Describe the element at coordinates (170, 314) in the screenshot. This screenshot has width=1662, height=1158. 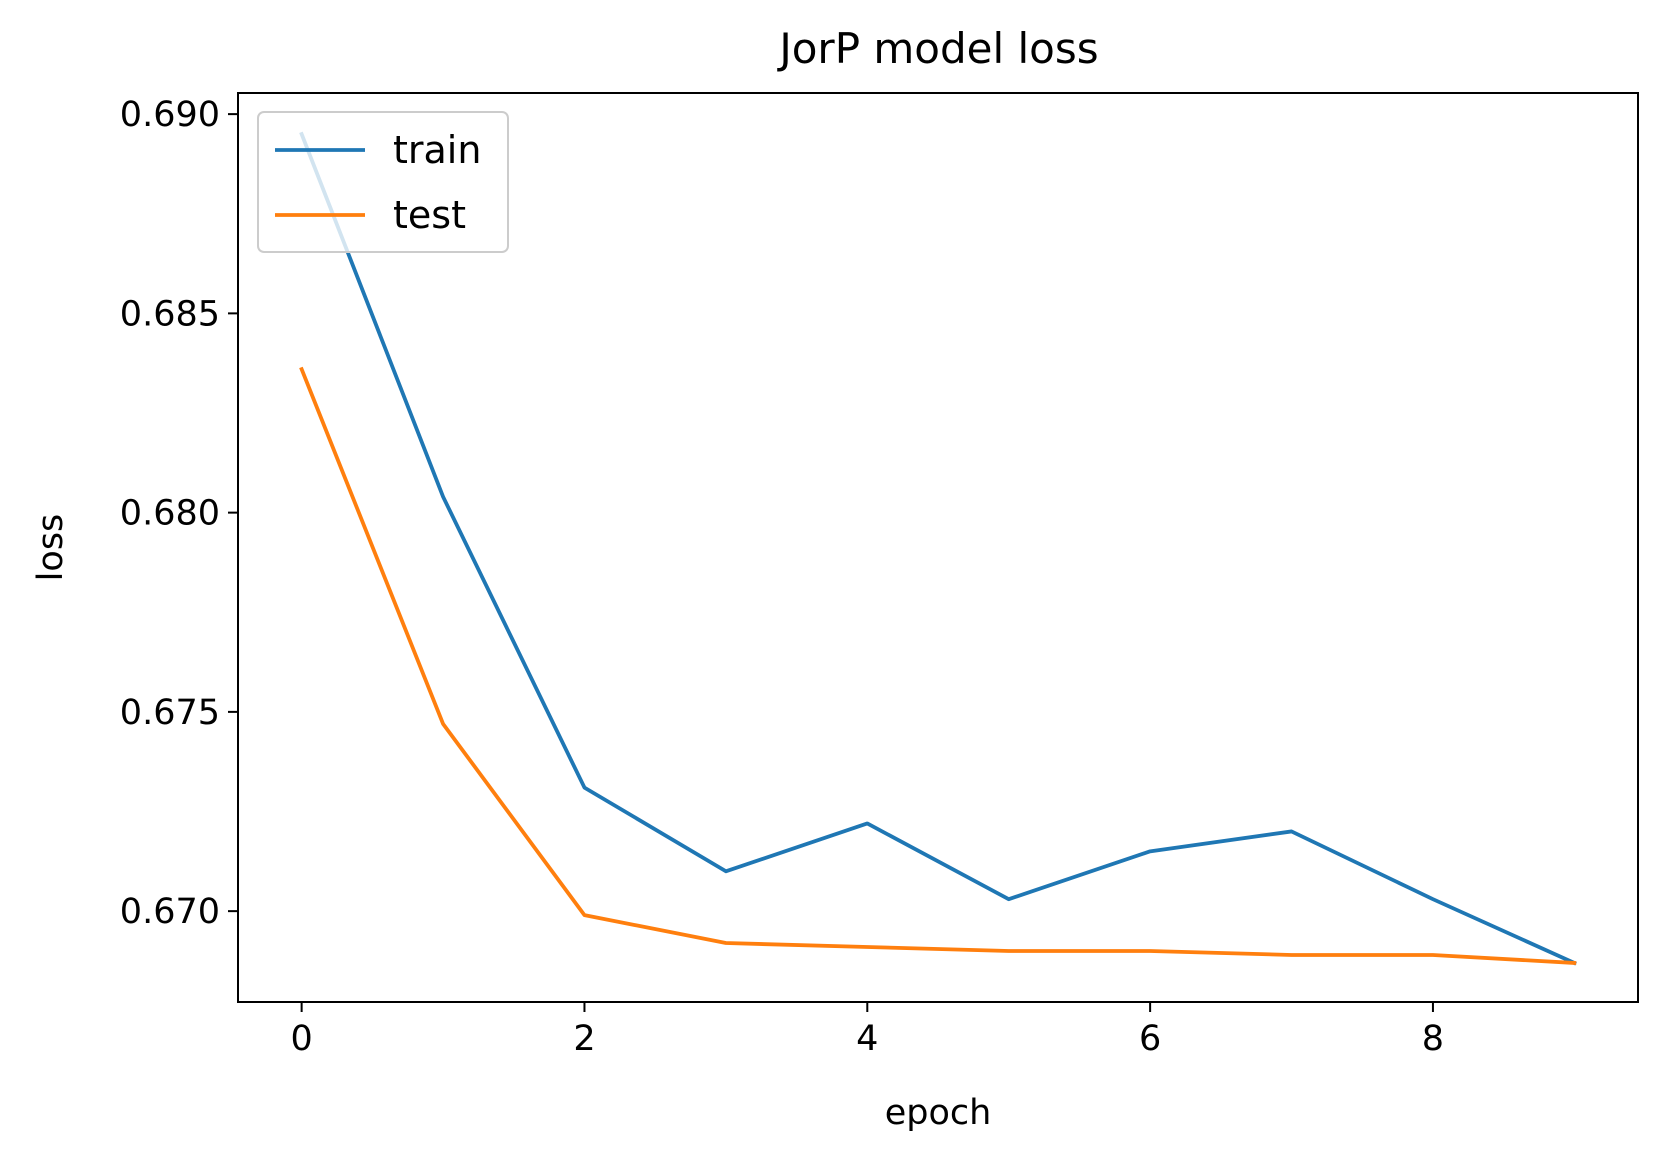
I see `y-tick-label: 0.685` at that location.